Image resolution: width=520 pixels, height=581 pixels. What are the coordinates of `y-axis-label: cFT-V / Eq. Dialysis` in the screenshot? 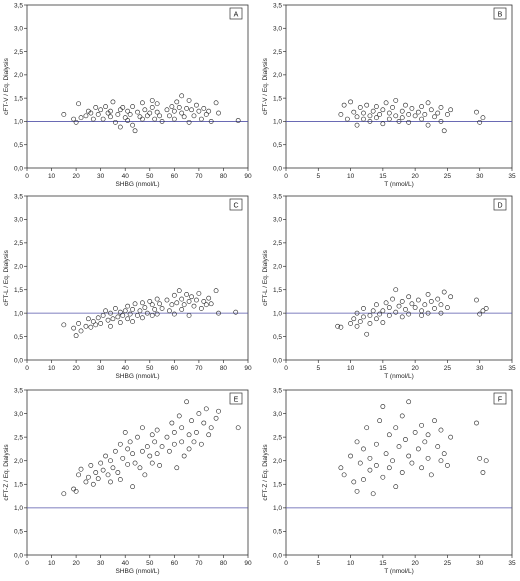 It's located at (265, 85).